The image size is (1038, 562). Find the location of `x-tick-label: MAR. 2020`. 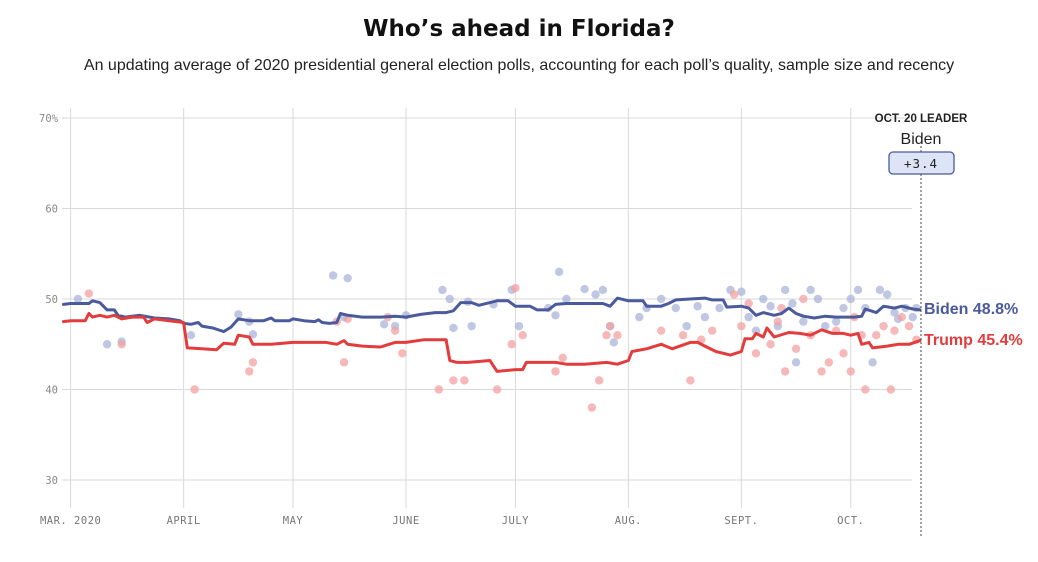

x-tick-label: MAR. 2020 is located at coordinates (70, 521).